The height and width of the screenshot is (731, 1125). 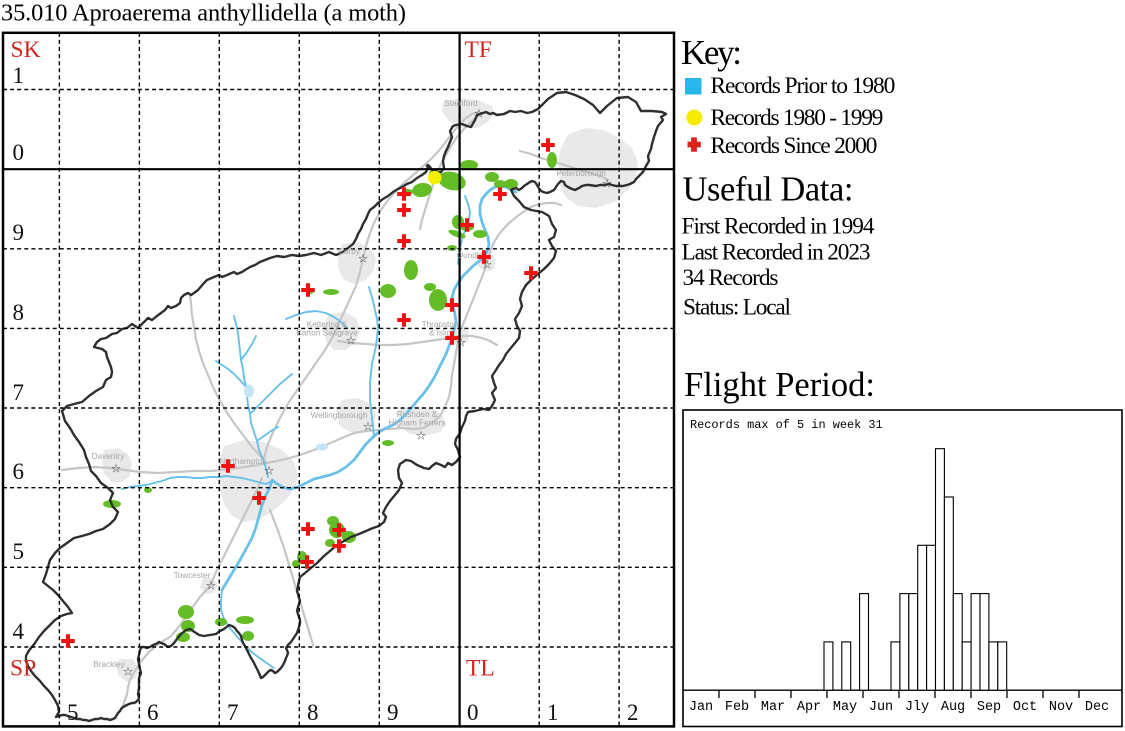 I want to click on svg-text: Mar, so click(x=773, y=707).